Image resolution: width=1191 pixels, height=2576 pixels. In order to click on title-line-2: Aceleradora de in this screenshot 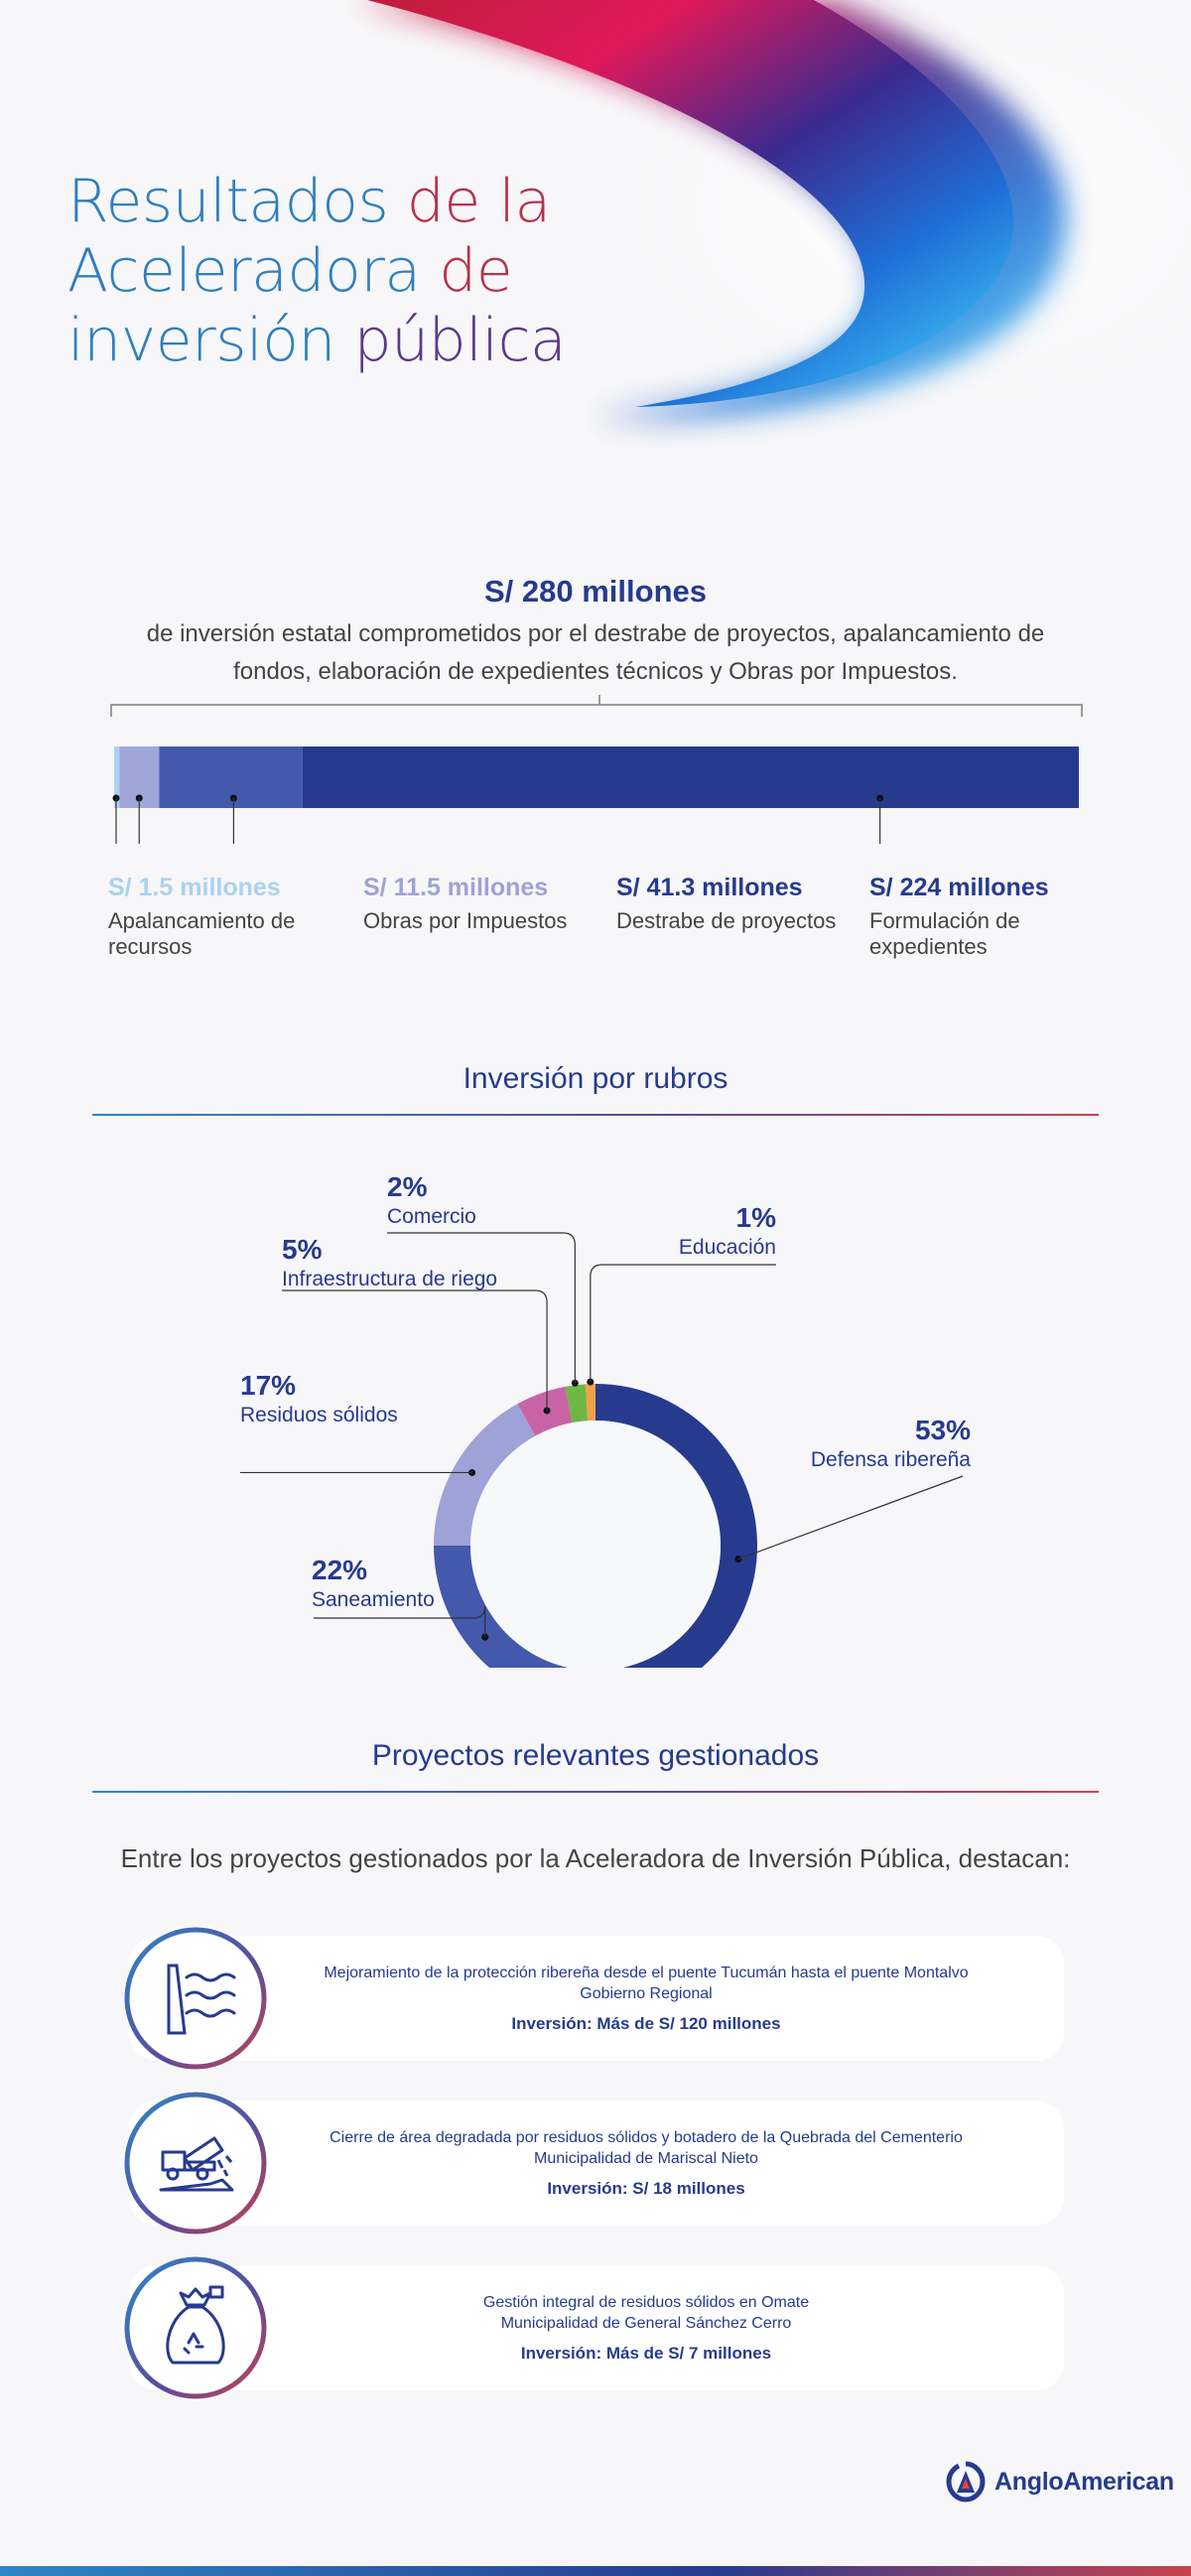, I will do `click(316, 271)`.